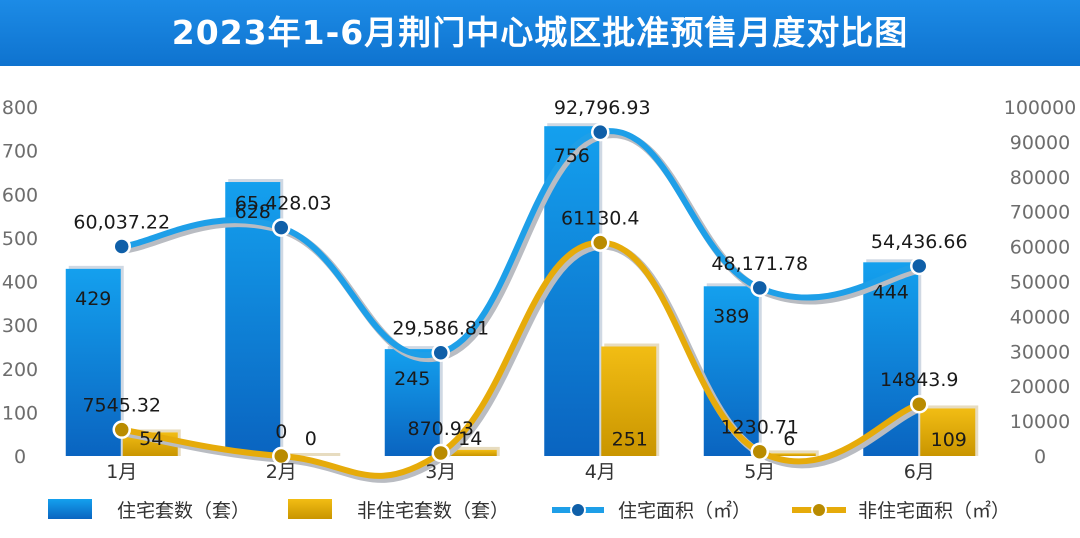  What do you see at coordinates (919, 472) in the screenshot?
I see `category-label: 6月` at bounding box center [919, 472].